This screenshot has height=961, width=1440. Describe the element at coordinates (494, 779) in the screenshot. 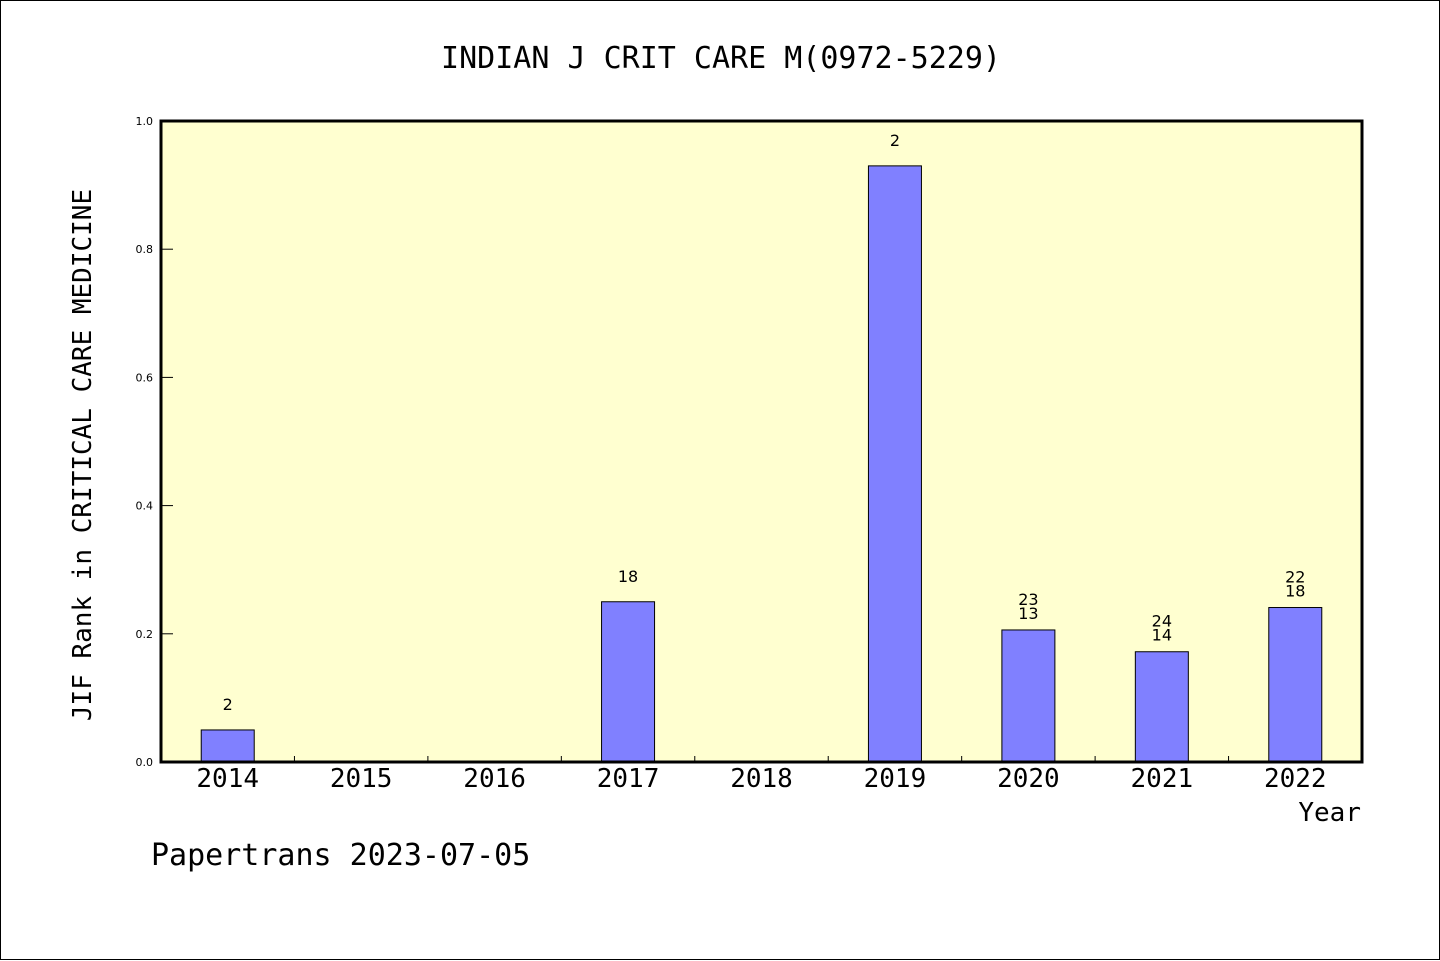

I see `x-tick-label: 2016` at that location.